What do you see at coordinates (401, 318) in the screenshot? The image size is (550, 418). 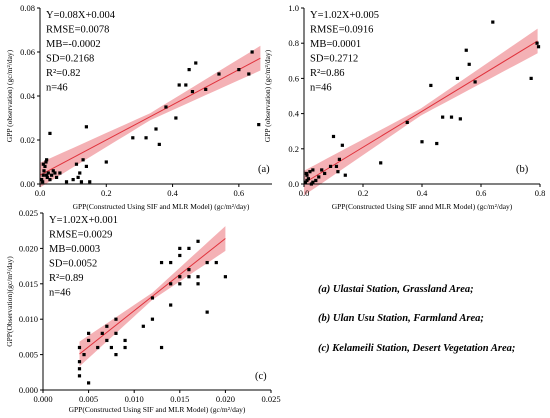 I see `legend-item-b: (b) Ulan Usu Station, Farmland Area;` at bounding box center [401, 318].